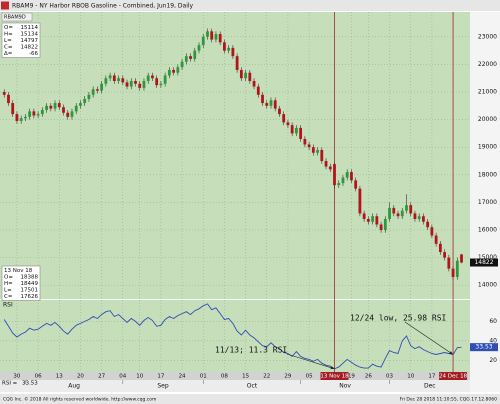 The image size is (500, 404). Describe the element at coordinates (122, 377) in the screenshot. I see `x-tick-label: 04` at that location.